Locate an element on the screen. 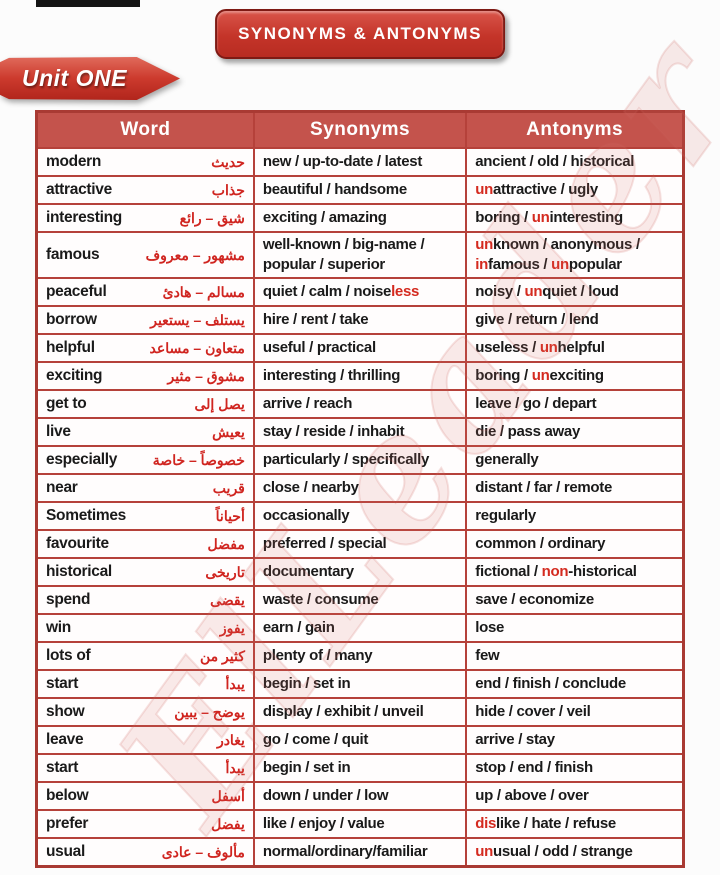  word-cell: usual مألوف – عادى is located at coordinates (145, 852).